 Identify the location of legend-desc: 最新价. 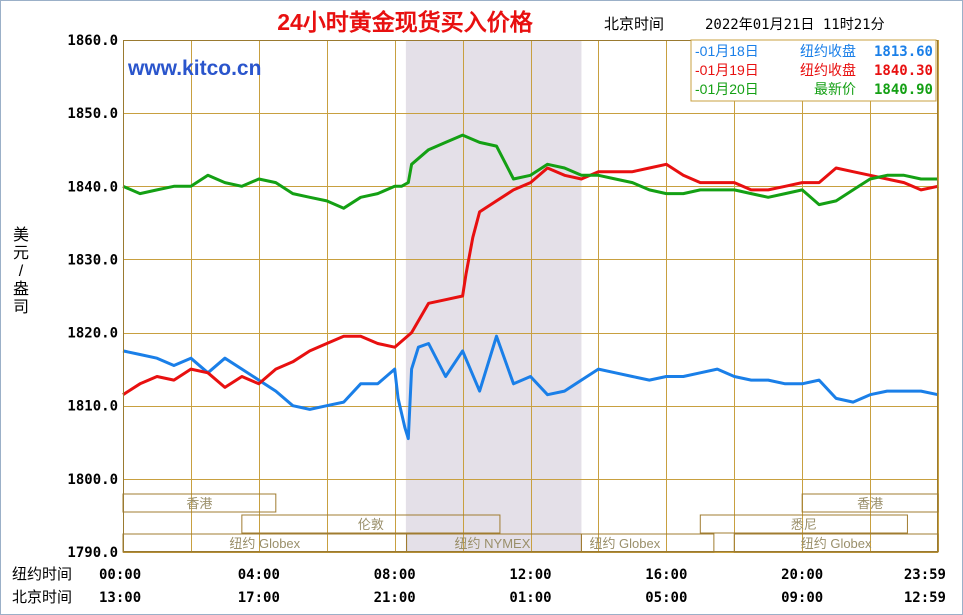
(835, 89).